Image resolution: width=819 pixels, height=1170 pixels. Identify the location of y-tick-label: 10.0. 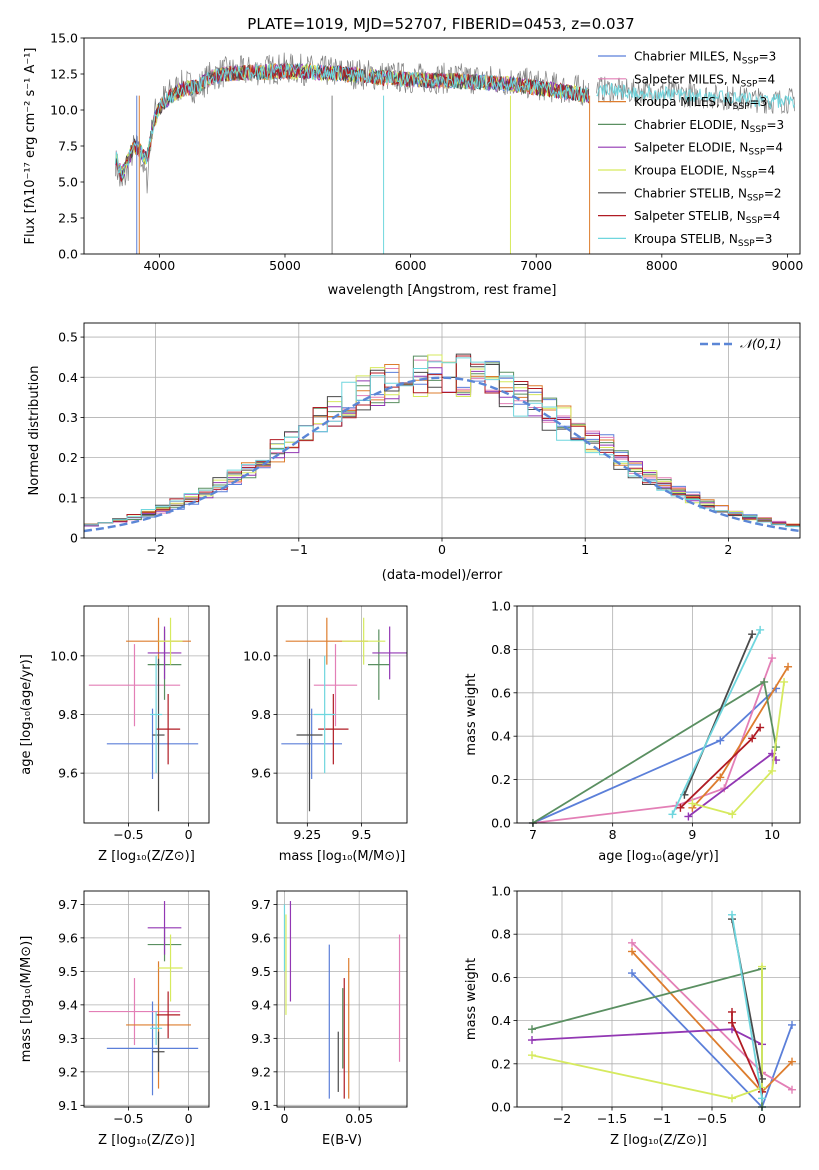
(257, 655).